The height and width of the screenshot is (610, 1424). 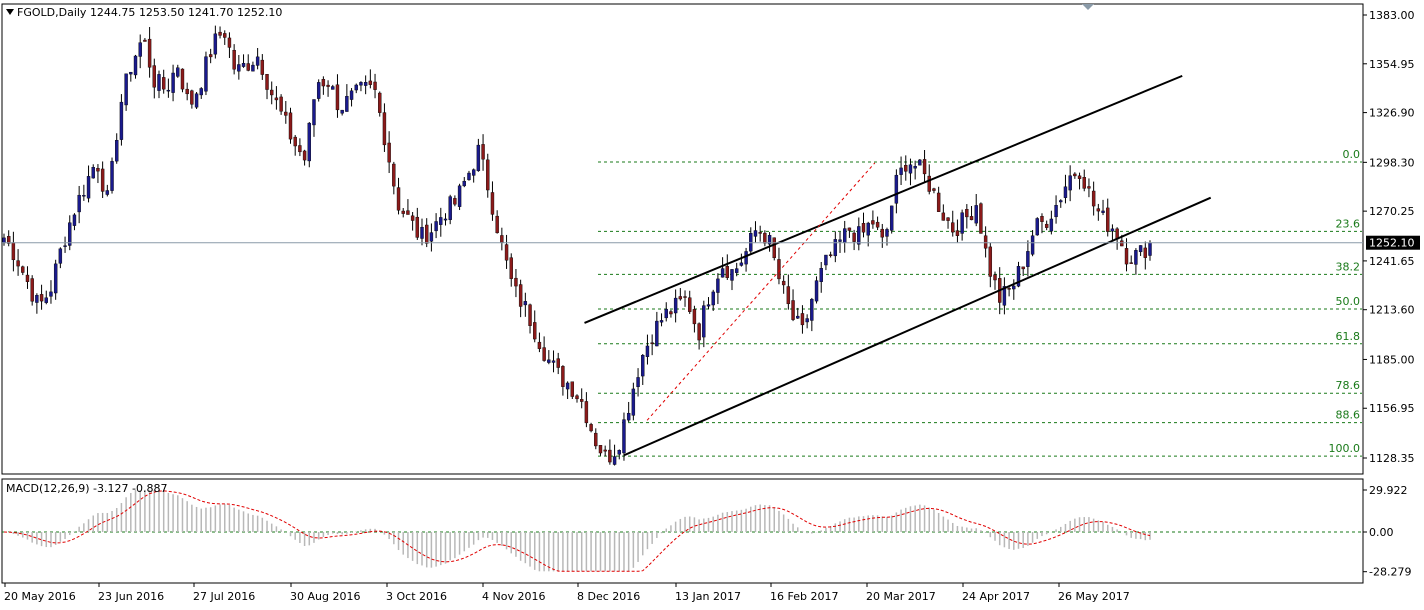 What do you see at coordinates (416, 596) in the screenshot?
I see `date-tick-label: 3 Oct 2016` at bounding box center [416, 596].